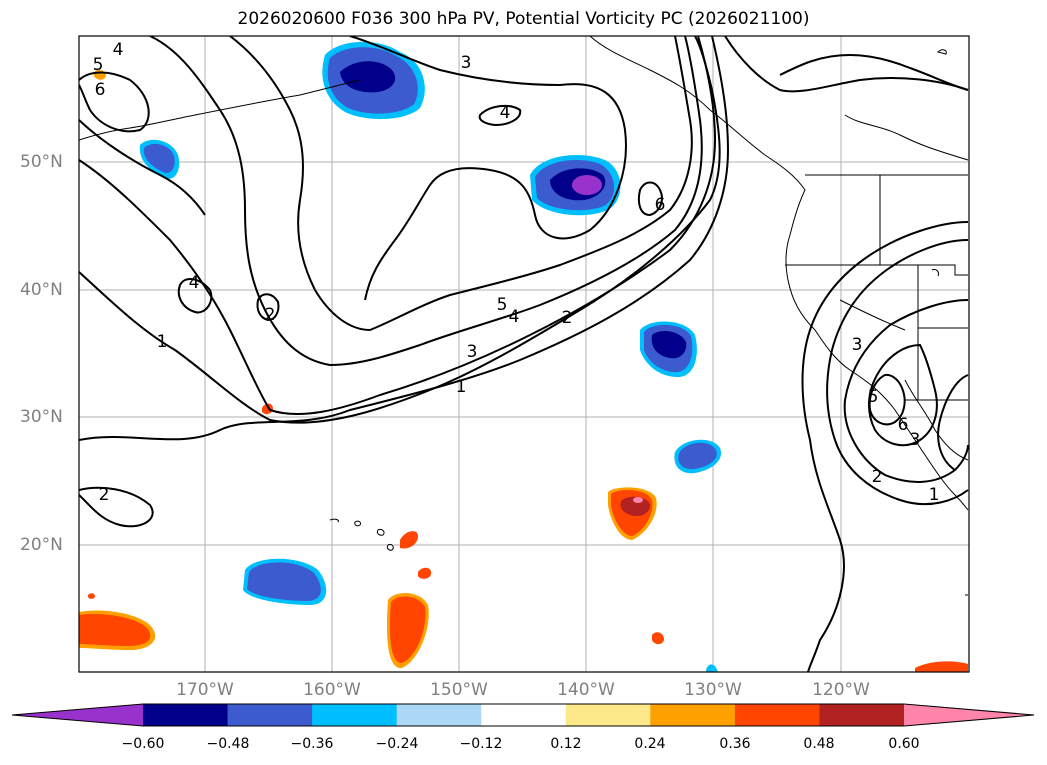 Image resolution: width=1047 pixels, height=765 pixels. Describe the element at coordinates (459, 690) in the screenshot. I see `lon-label: 150°W` at that location.